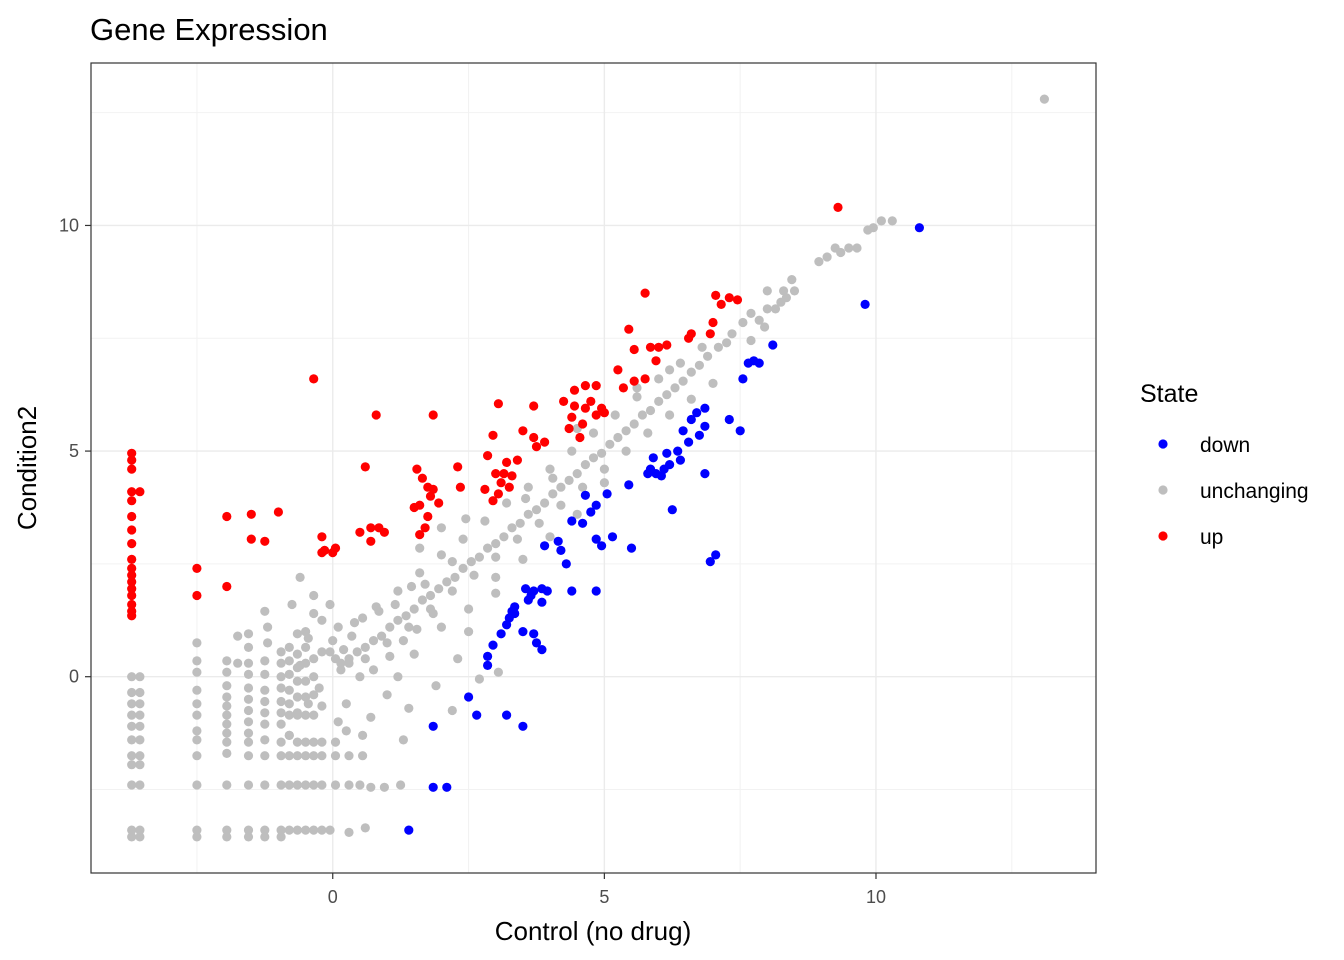 The width and height of the screenshot is (1344, 960). Describe the element at coordinates (209, 29) in the screenshot. I see `chart-title: Gene Expression` at that location.